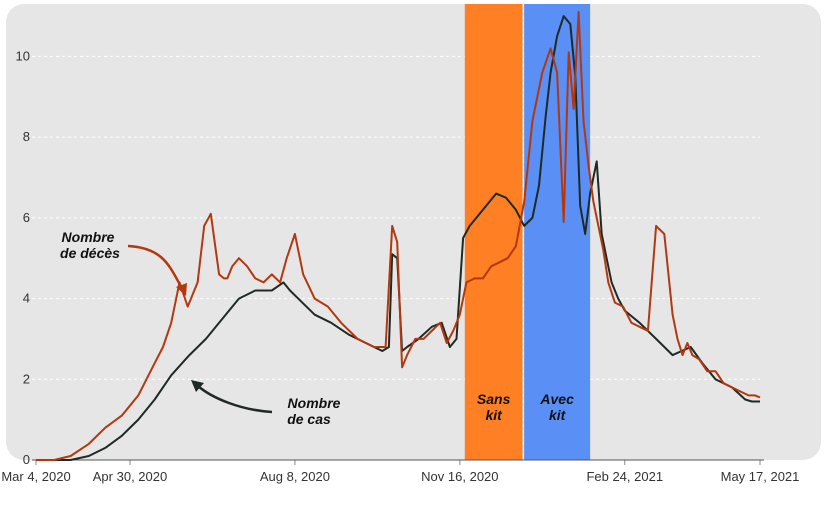 The height and width of the screenshot is (505, 829). What do you see at coordinates (624, 476) in the screenshot?
I see `x-tick-label: Feb 24, 2021` at bounding box center [624, 476].